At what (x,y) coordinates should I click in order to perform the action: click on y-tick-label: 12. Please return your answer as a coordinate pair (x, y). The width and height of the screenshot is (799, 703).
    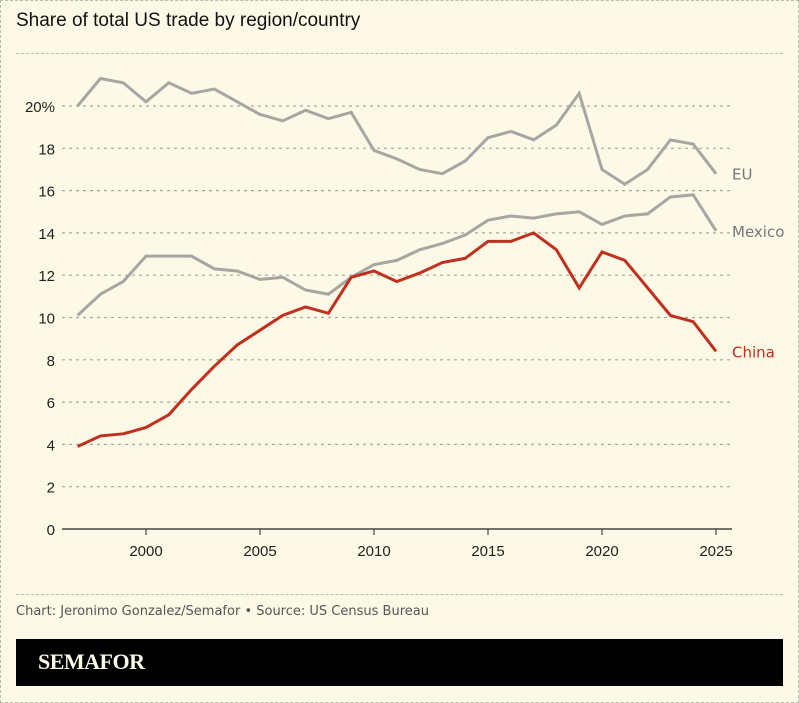
    Looking at the image, I should click on (46, 276).